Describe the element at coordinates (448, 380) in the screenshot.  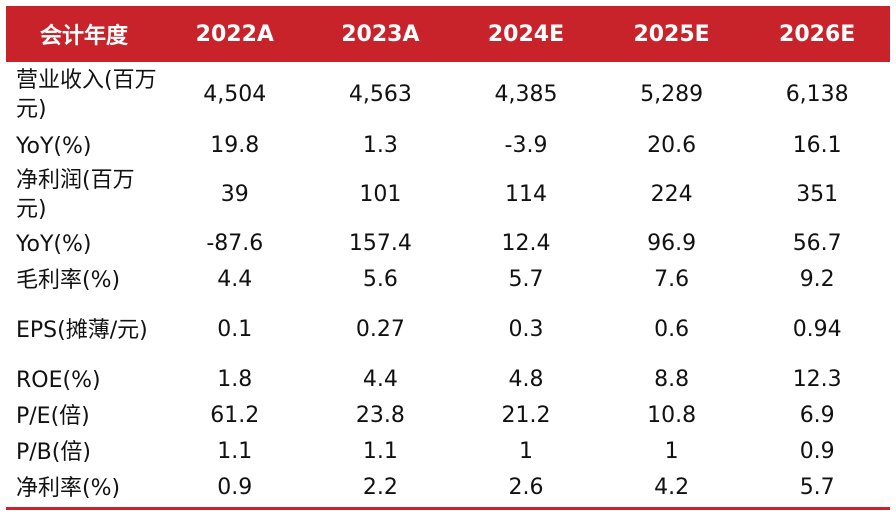
I see `table-row: ROE(%) 1.8 4.4 4.8 8.8 12.3` at that location.